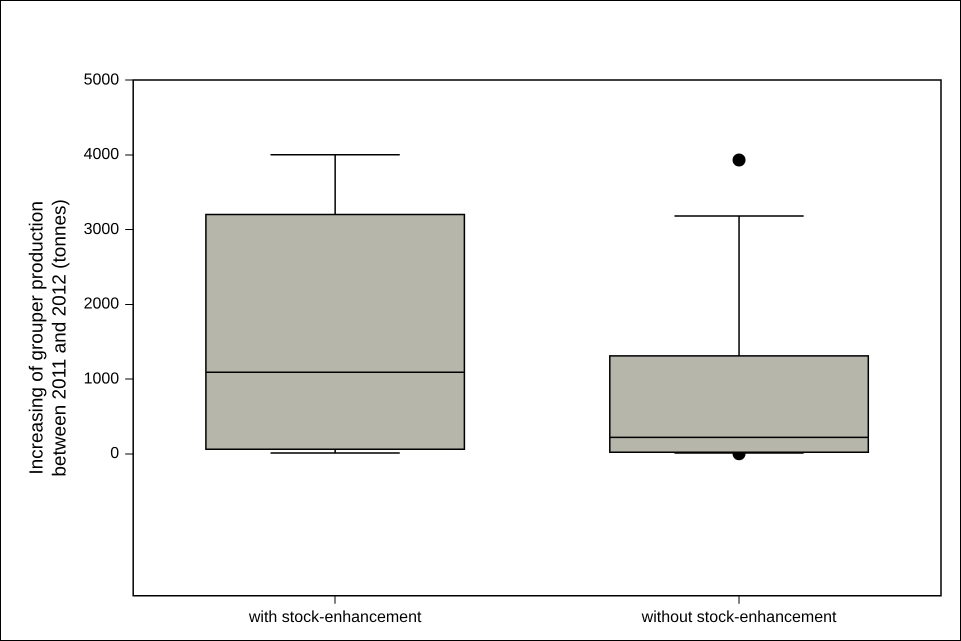  What do you see at coordinates (115, 453) in the screenshot?
I see `y-tick-label: 0` at bounding box center [115, 453].